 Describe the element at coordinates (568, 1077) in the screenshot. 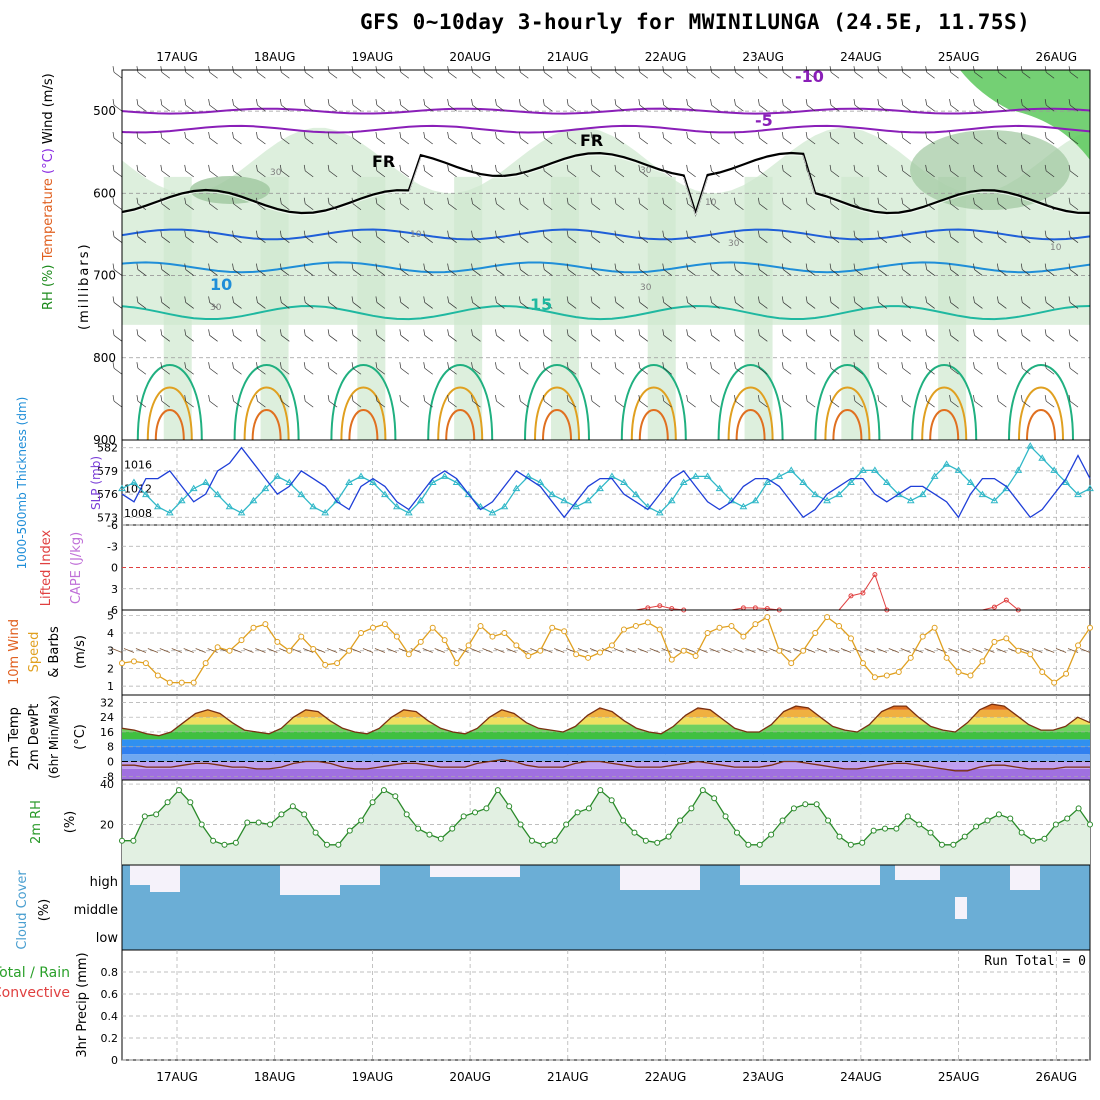

I see `day-label-bottom: 21AUG` at that location.